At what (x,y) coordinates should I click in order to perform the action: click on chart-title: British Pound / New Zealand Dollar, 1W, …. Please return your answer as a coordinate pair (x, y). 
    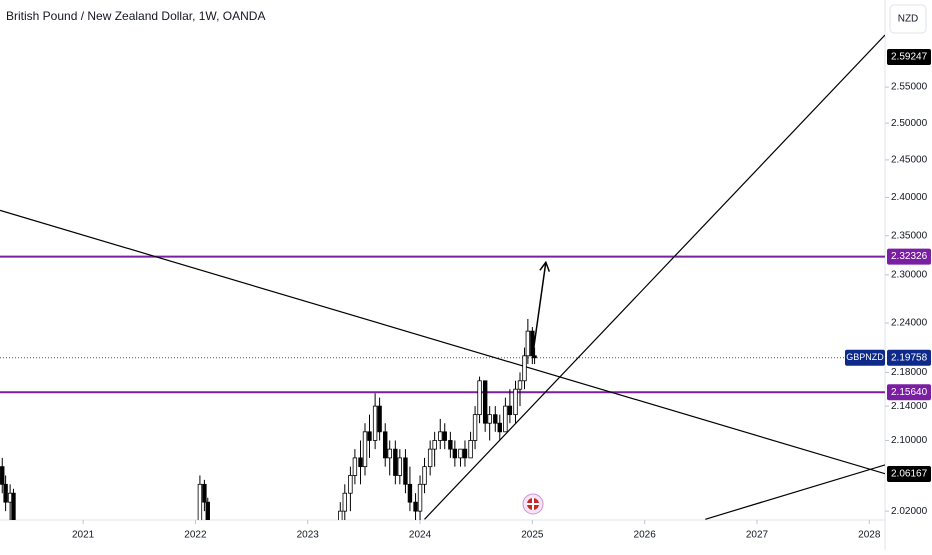
    Looking at the image, I should click on (135, 16).